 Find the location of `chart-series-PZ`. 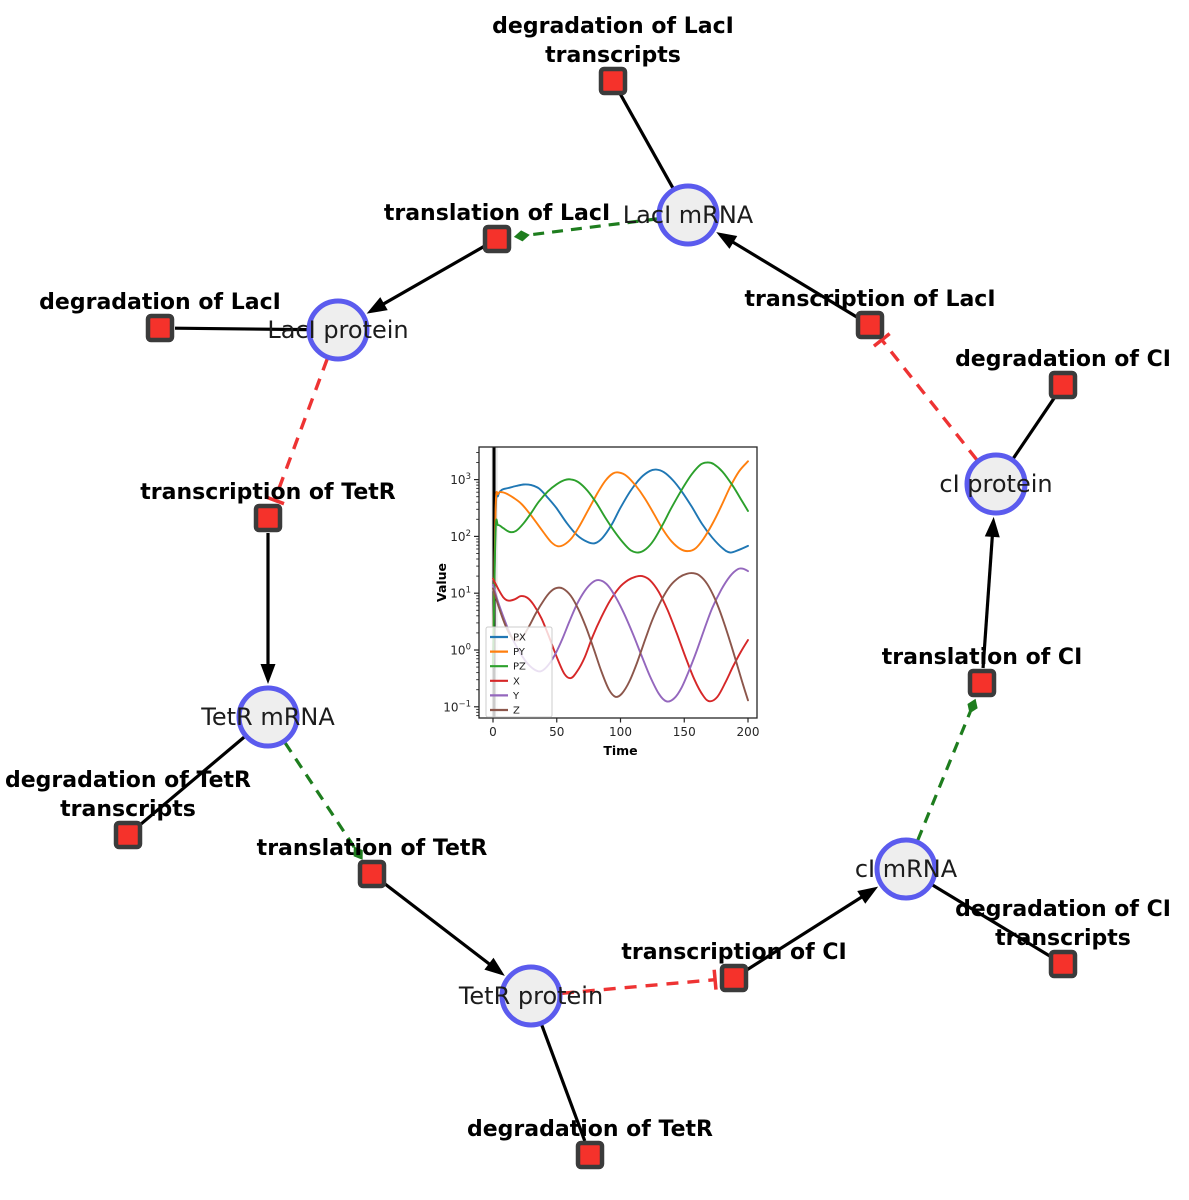

chart-series-PZ is located at coordinates (620, 565).